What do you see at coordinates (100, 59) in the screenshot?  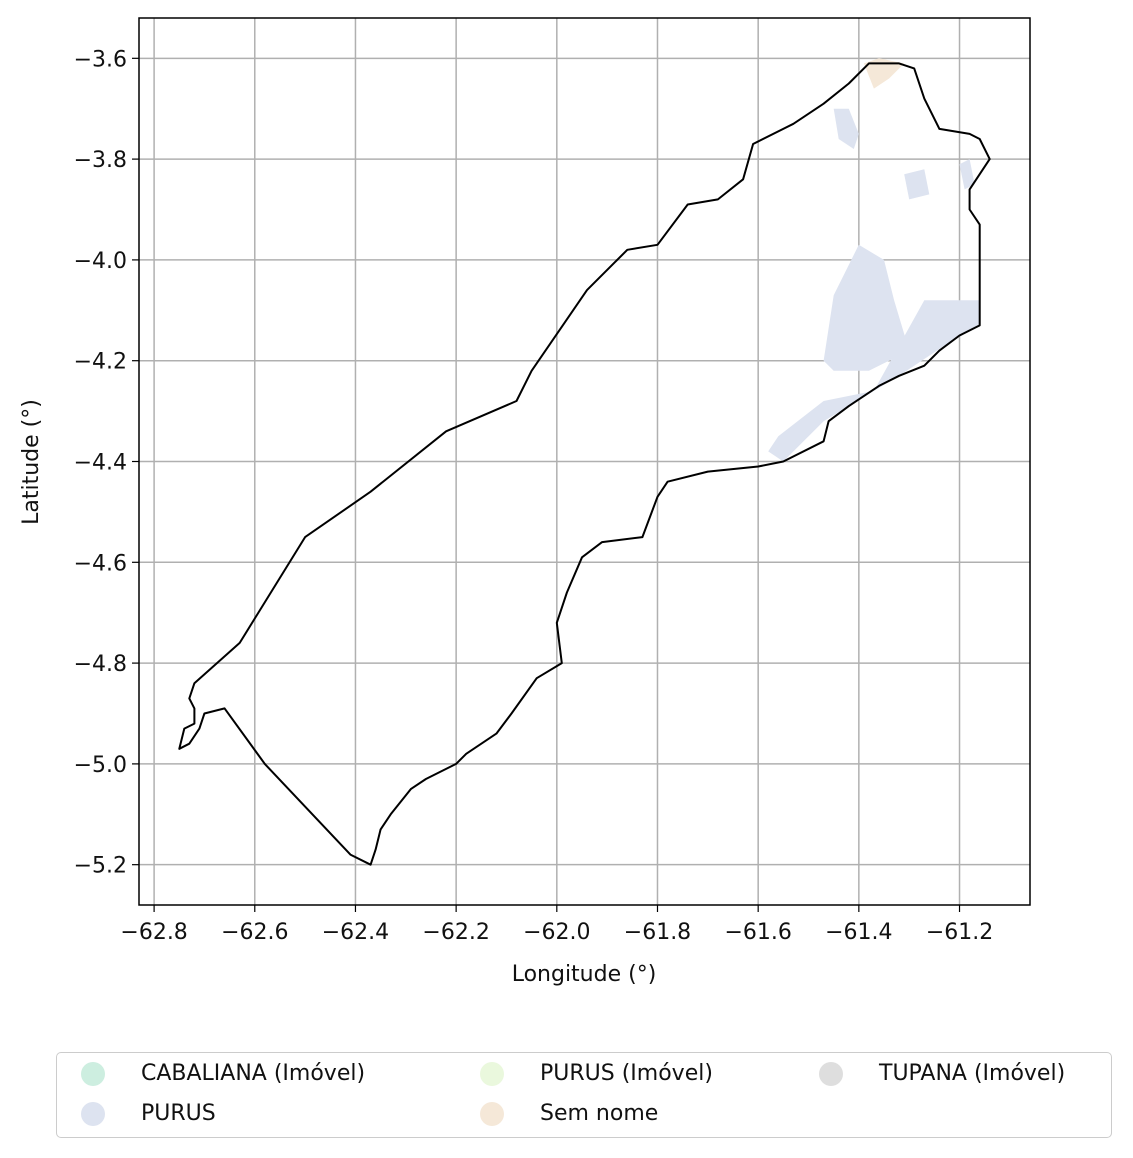 I see `y-tick-label: −3.6` at bounding box center [100, 59].